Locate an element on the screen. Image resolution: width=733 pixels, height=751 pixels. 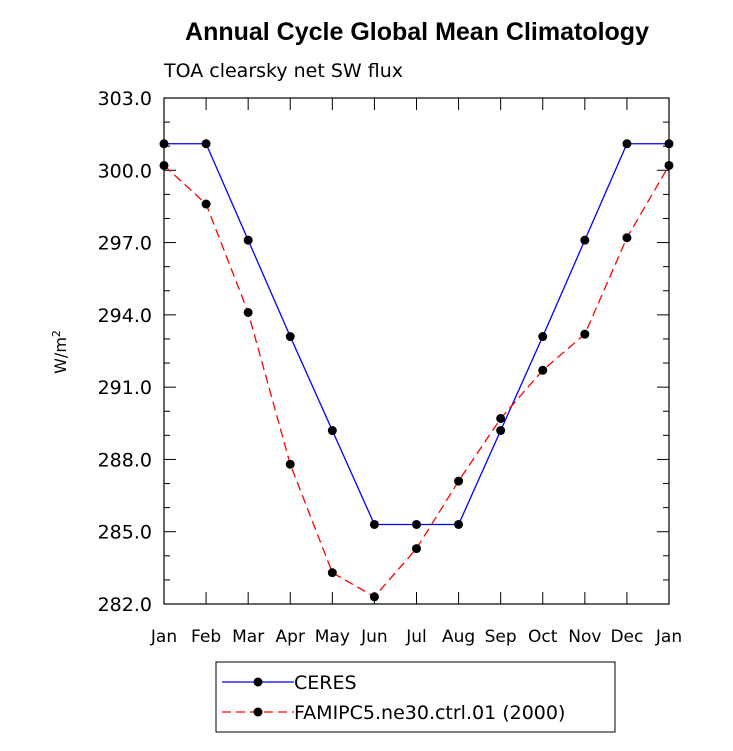
legend-label-2: FAMIPC5.ne30.ctrl.01 (2000) is located at coordinates (429, 713).